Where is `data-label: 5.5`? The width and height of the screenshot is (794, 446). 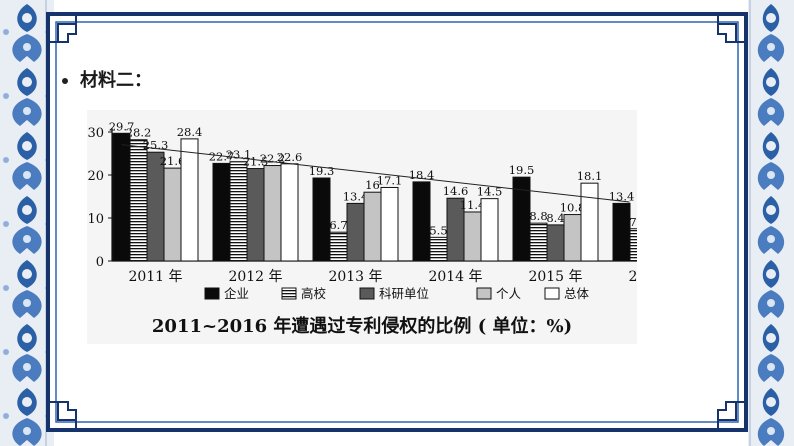 data-label: 5.5 is located at coordinates (438, 230).